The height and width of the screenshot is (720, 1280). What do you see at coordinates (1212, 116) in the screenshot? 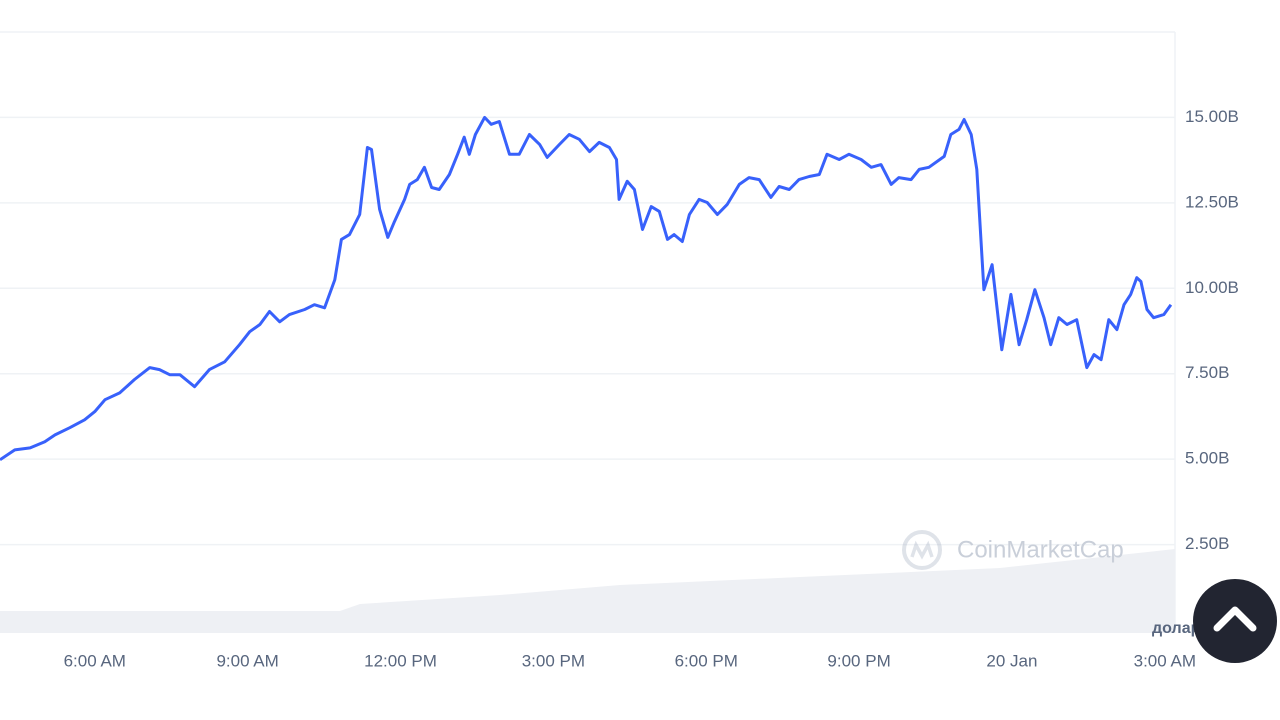
I see `y-tick-label: 15.00B` at bounding box center [1212, 116].